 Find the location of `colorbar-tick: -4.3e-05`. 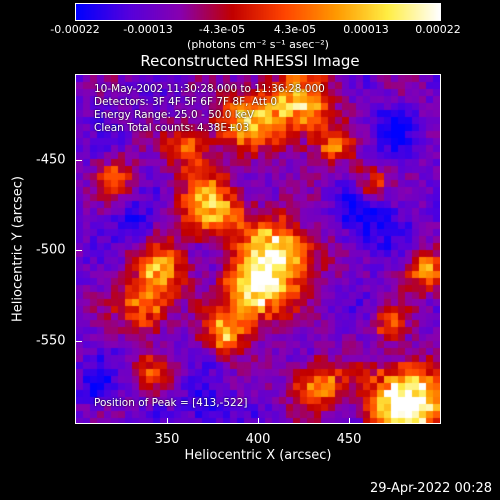

colorbar-tick: -4.3e-05 is located at coordinates (222, 29).